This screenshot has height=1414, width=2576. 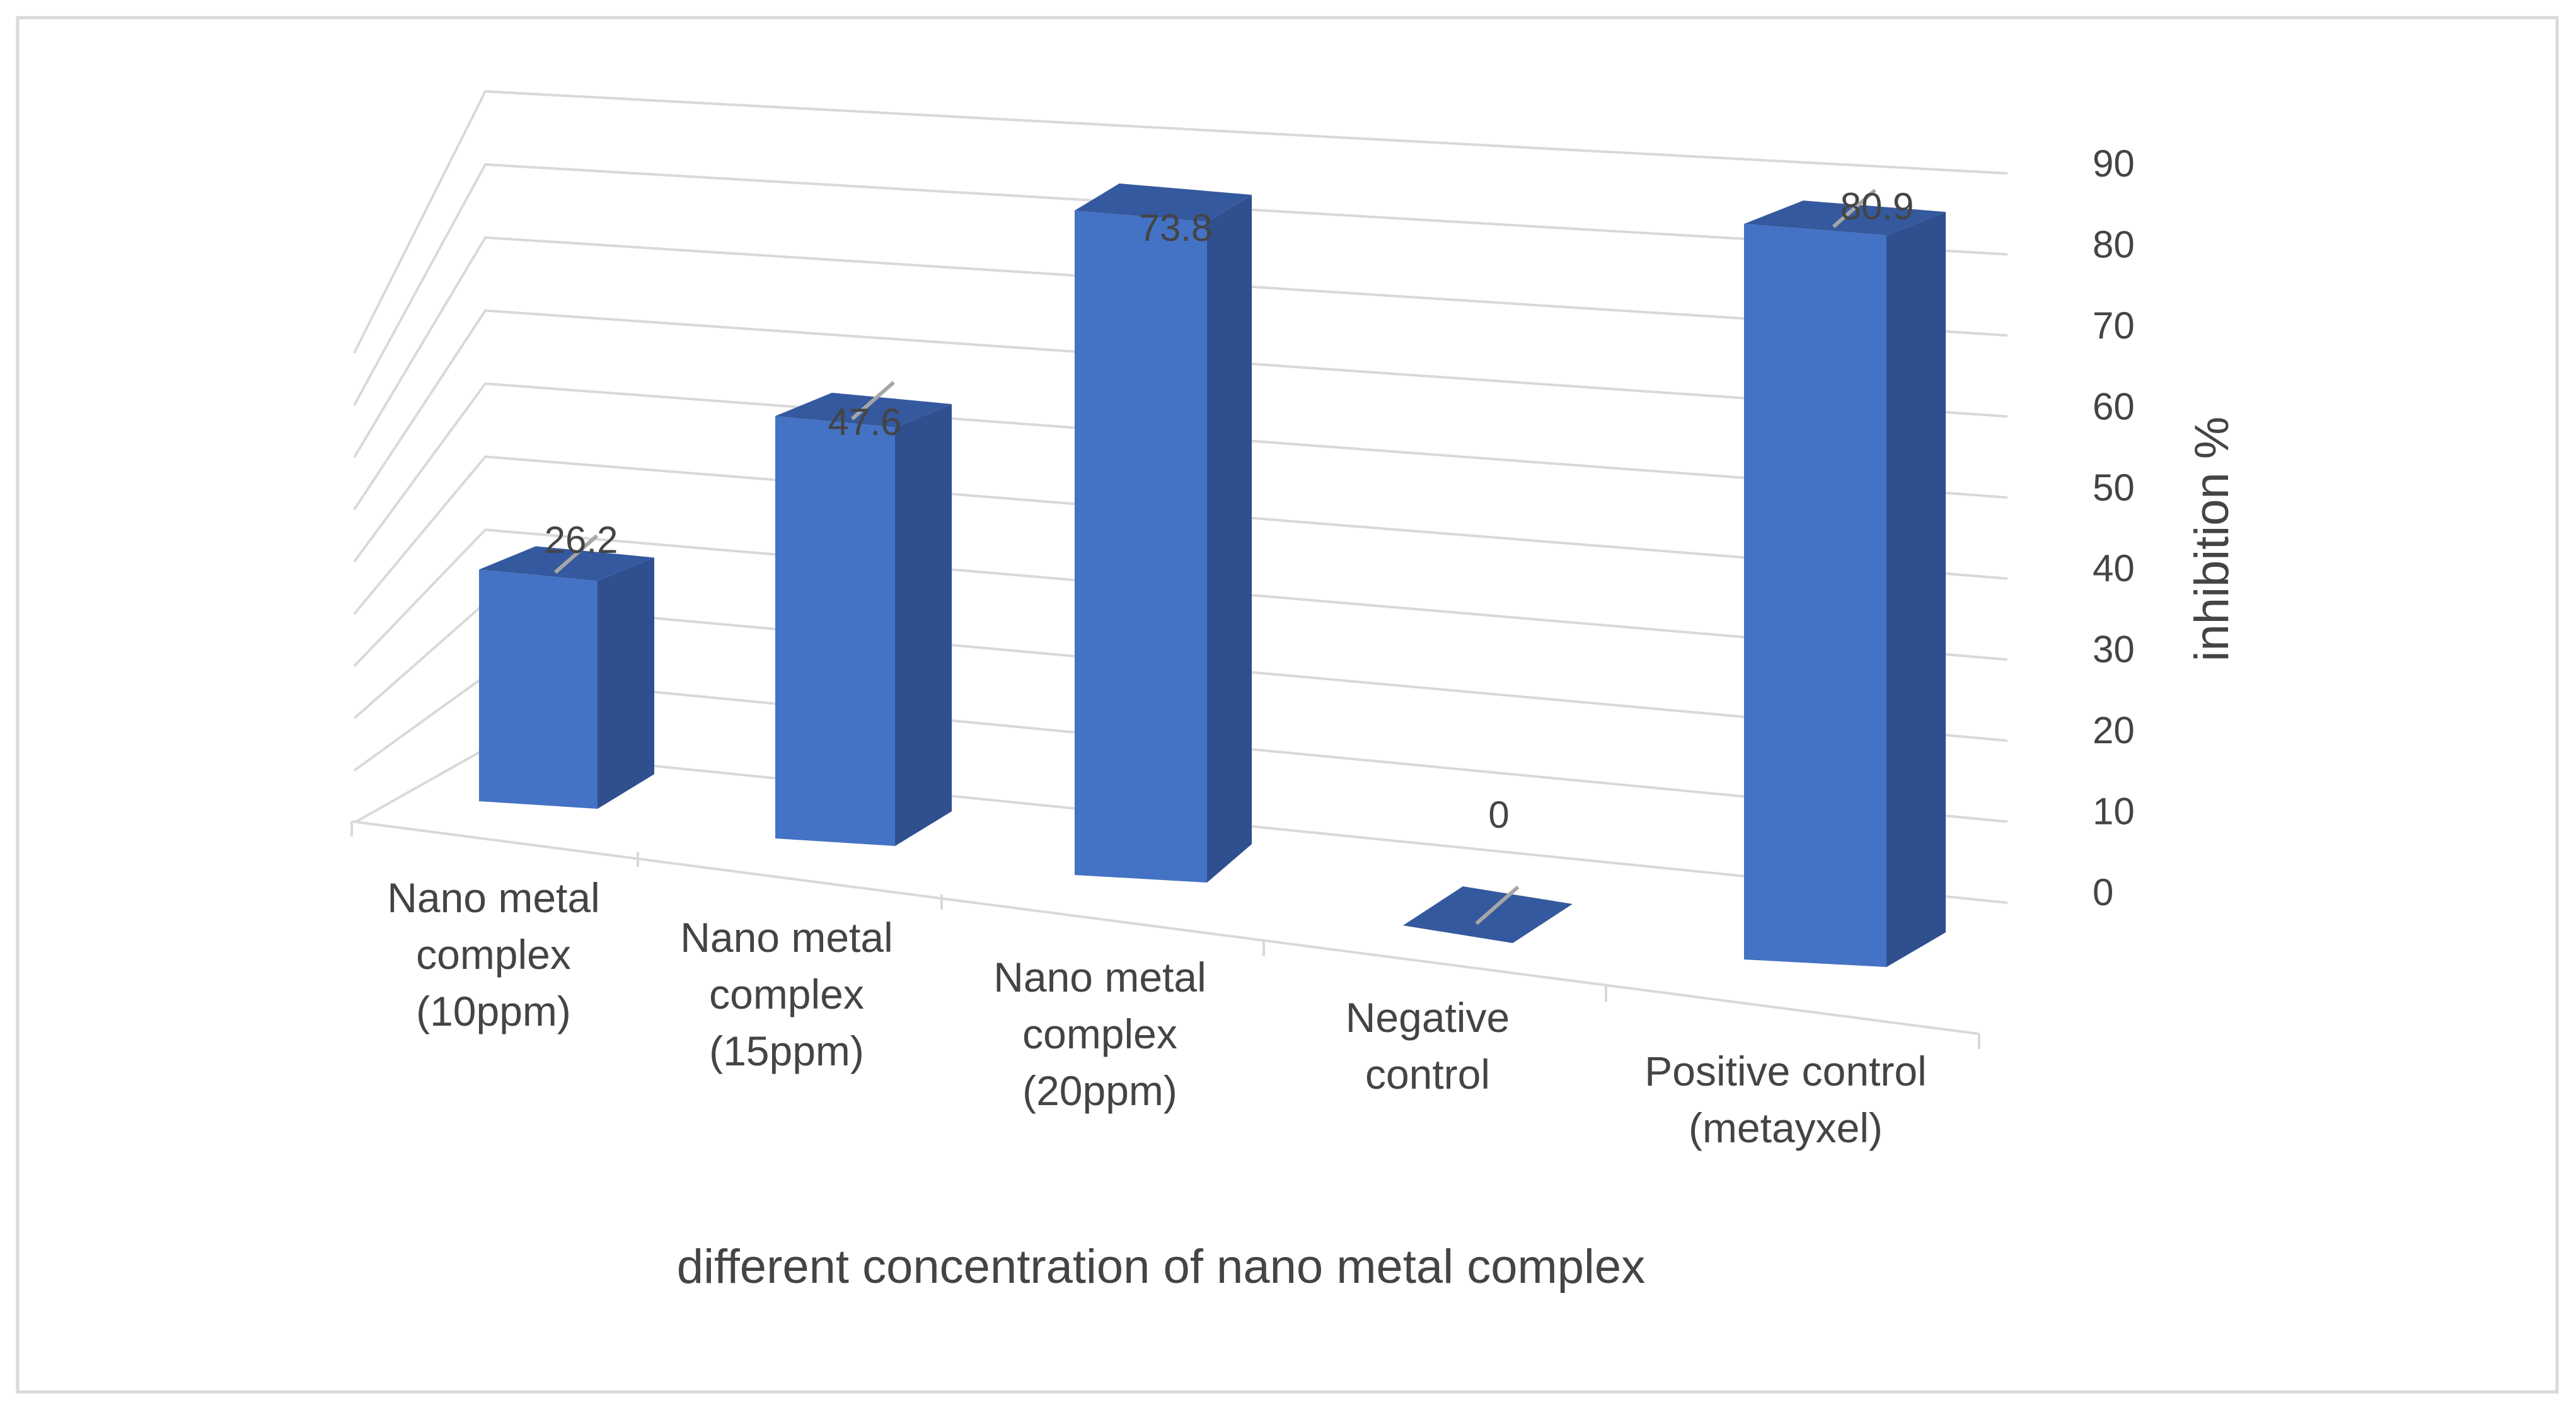 I want to click on bar-top-face, so click(x=1163, y=203).